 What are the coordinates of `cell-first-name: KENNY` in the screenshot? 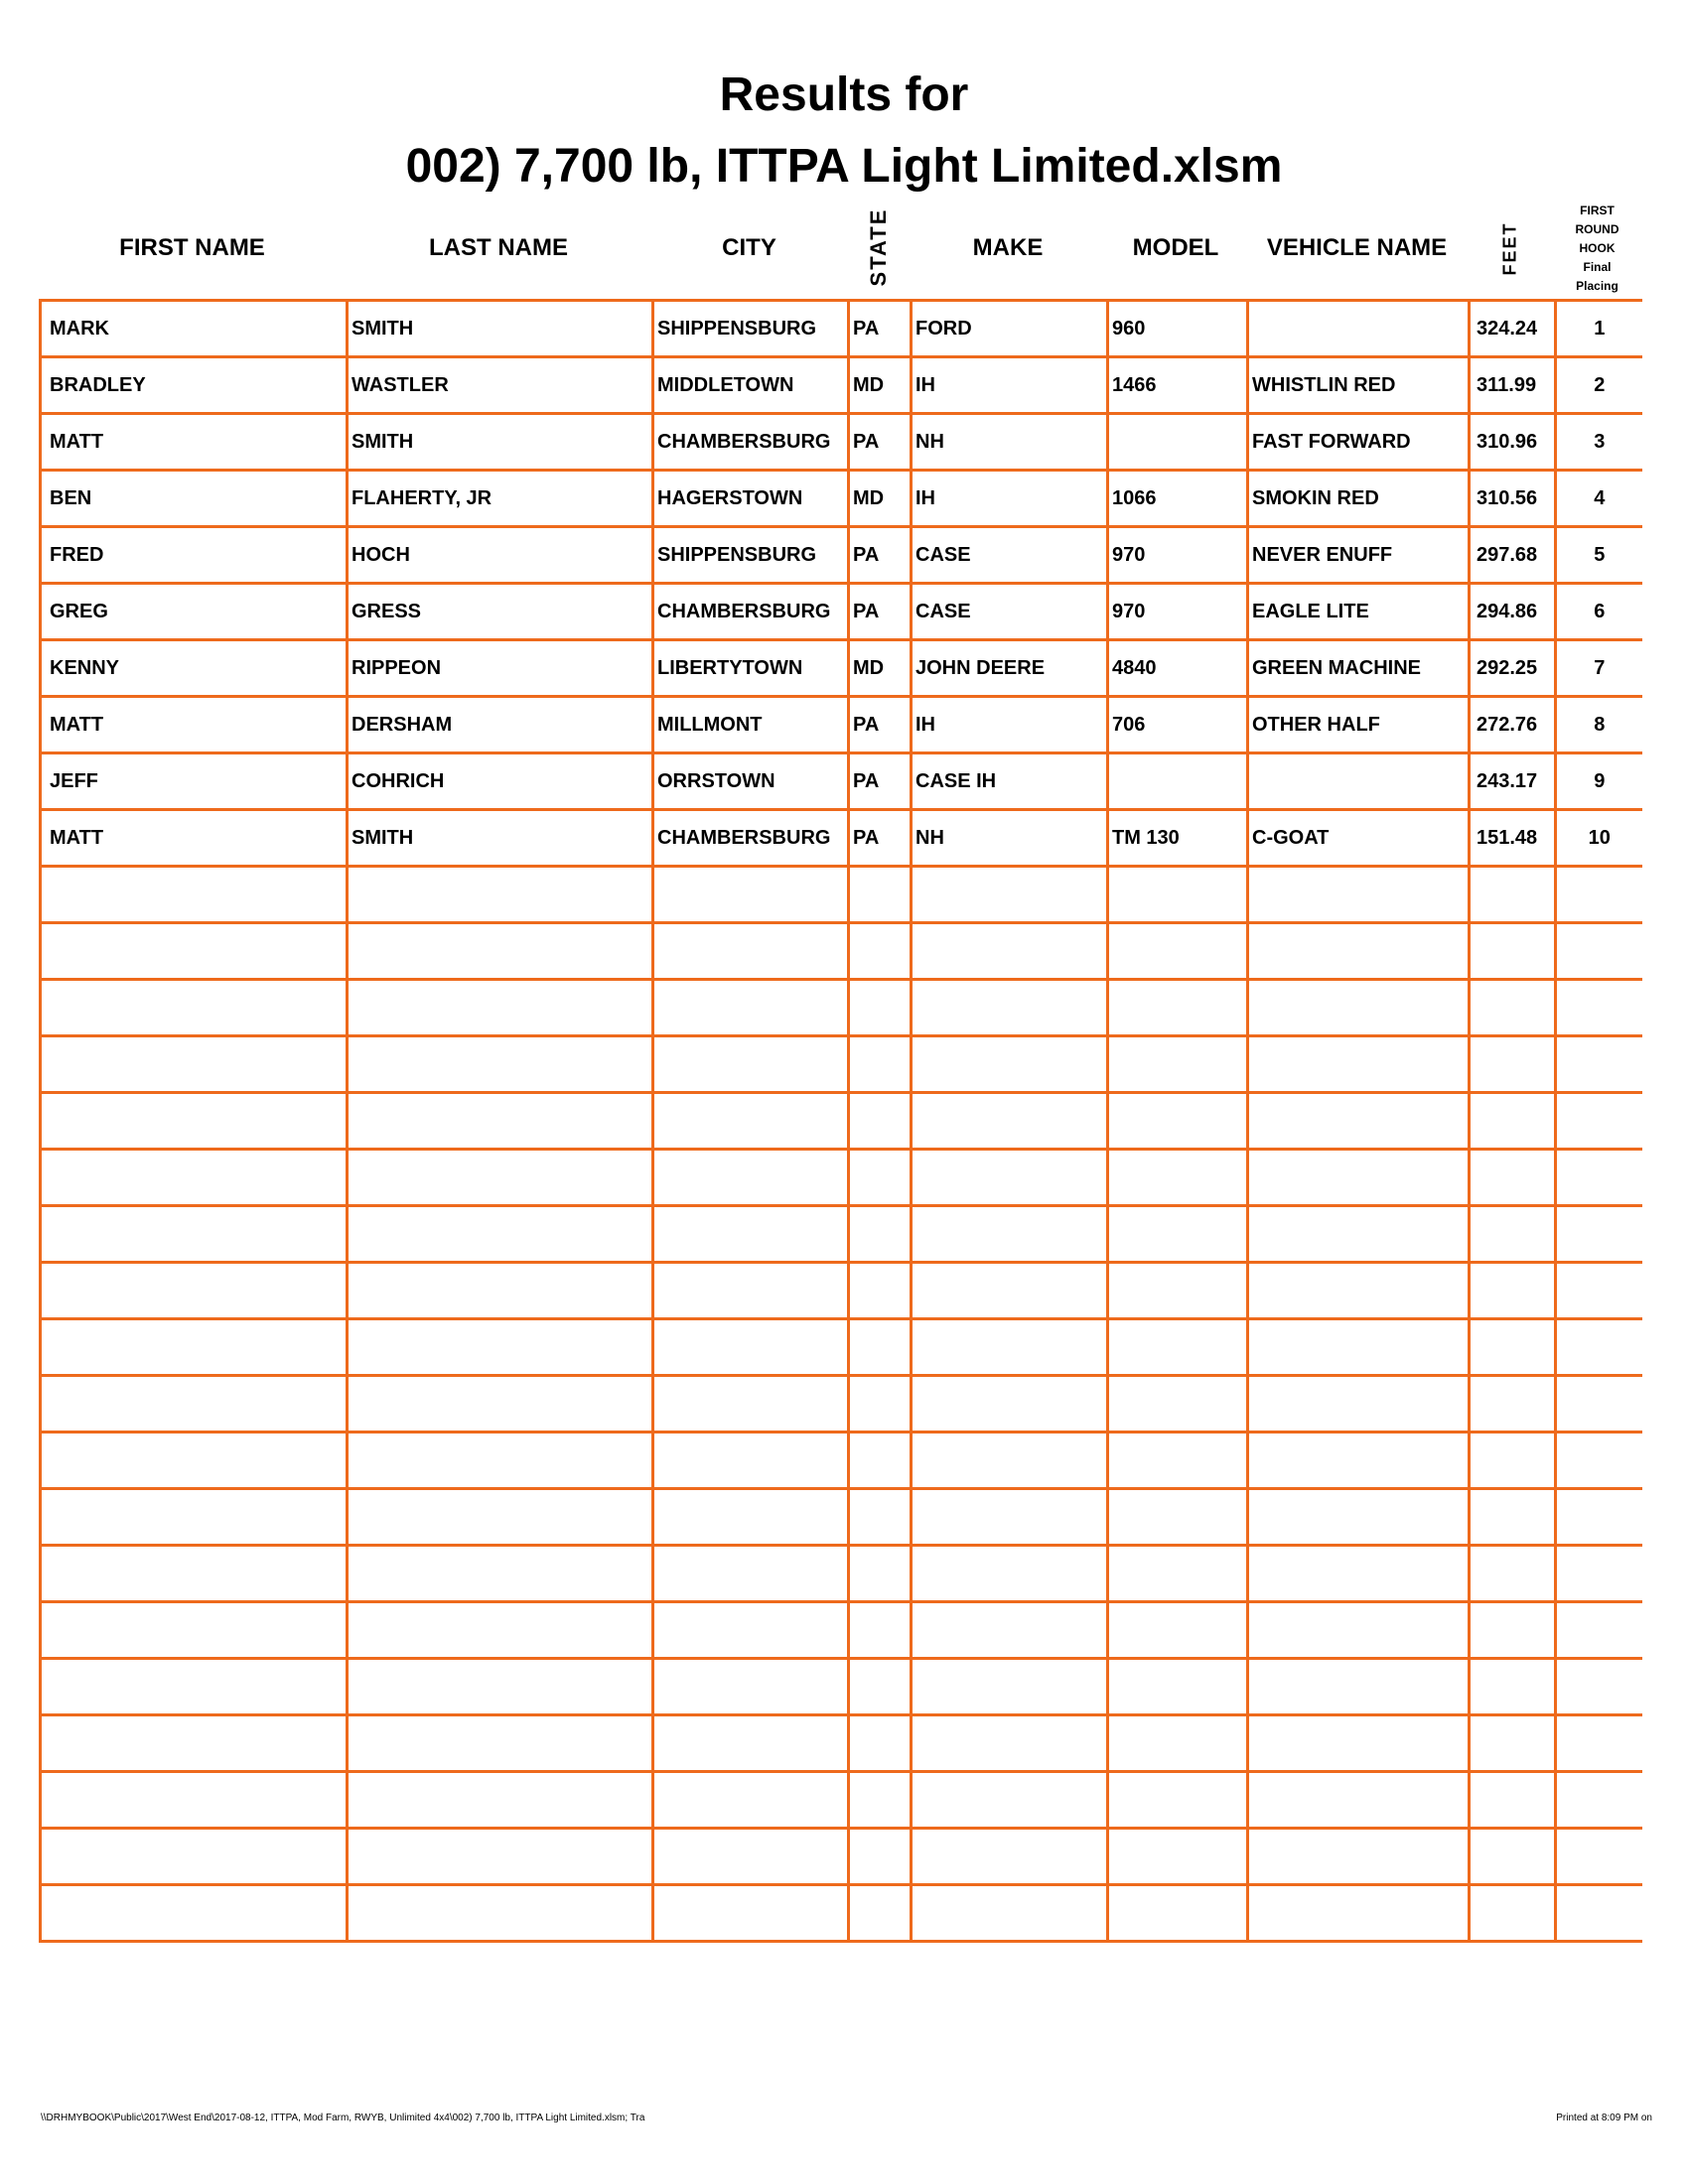 It's located at (194, 668).